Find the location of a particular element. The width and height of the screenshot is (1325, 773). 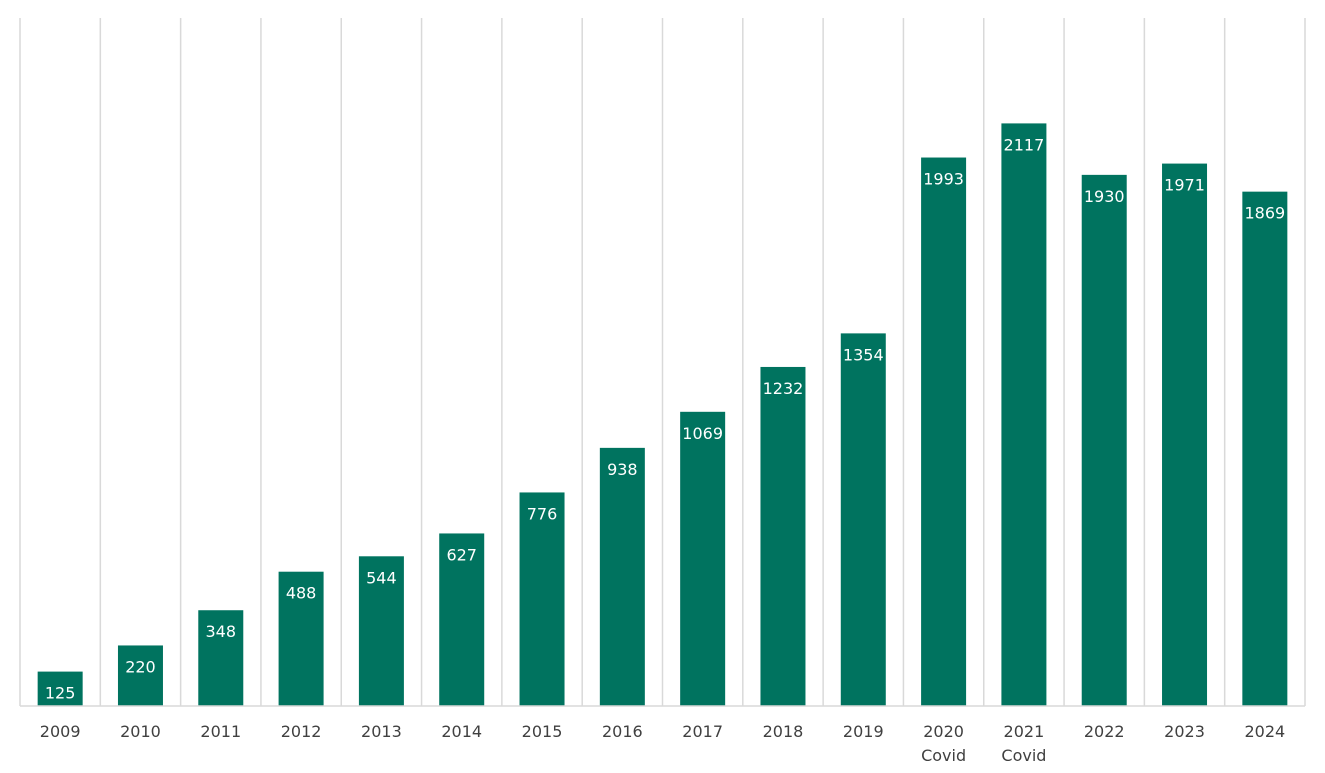

bar-2024 is located at coordinates (1265, 449).